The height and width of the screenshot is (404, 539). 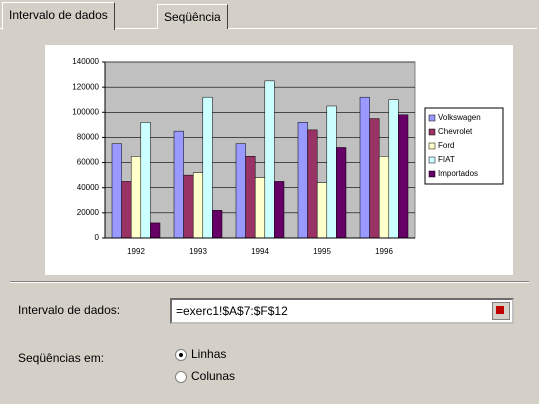 I want to click on y-tick-label: 100000, so click(x=85, y=111).